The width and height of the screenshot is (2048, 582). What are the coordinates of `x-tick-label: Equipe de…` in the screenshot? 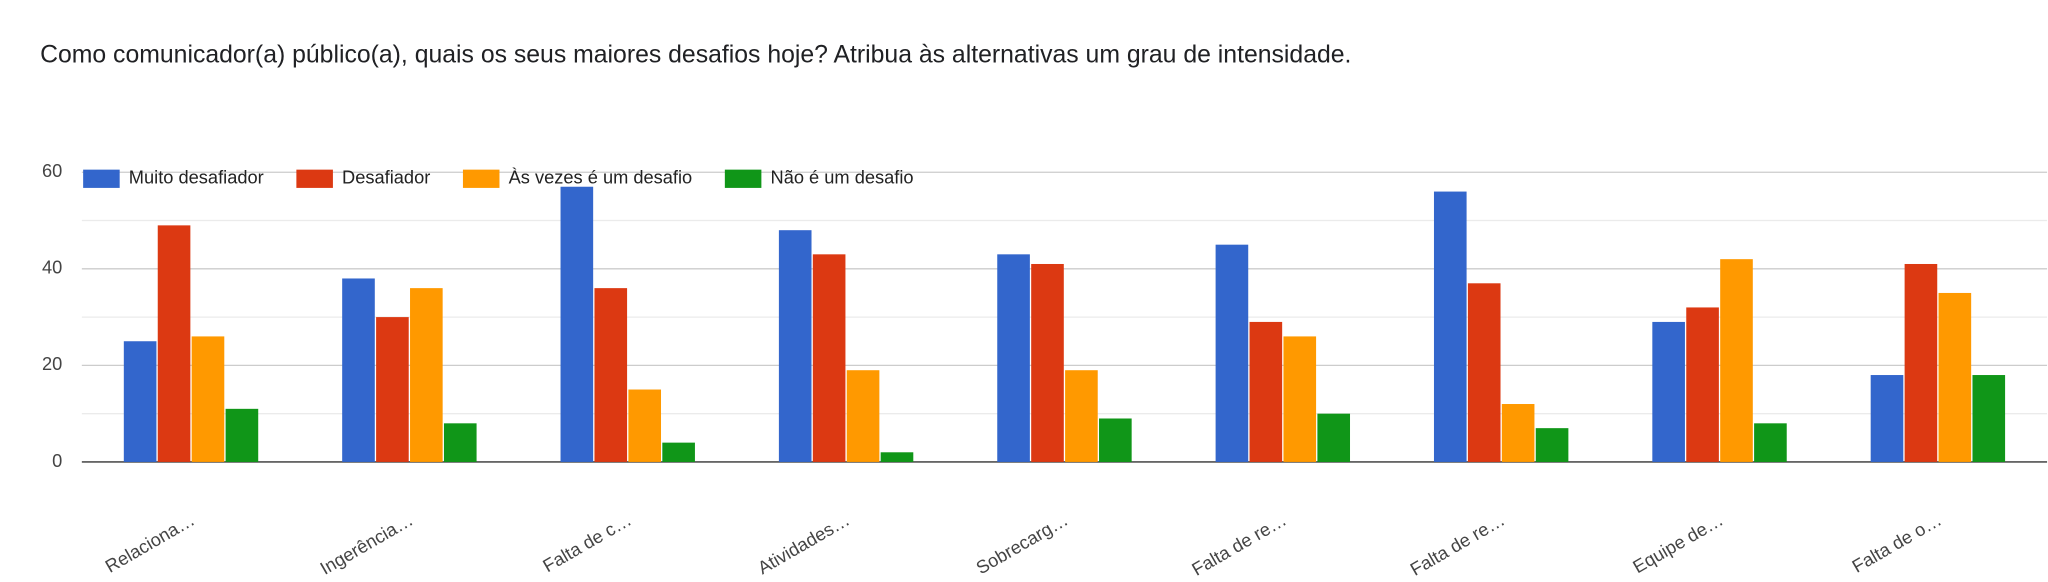 It's located at (1677, 543).